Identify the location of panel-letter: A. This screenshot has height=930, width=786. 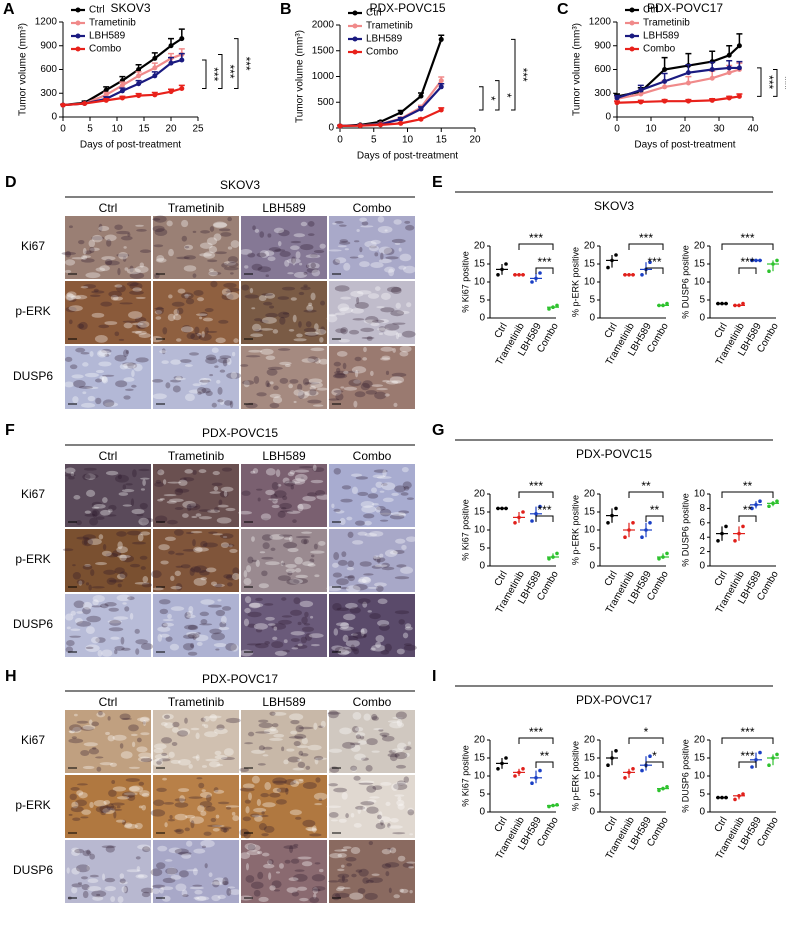
(9, 9).